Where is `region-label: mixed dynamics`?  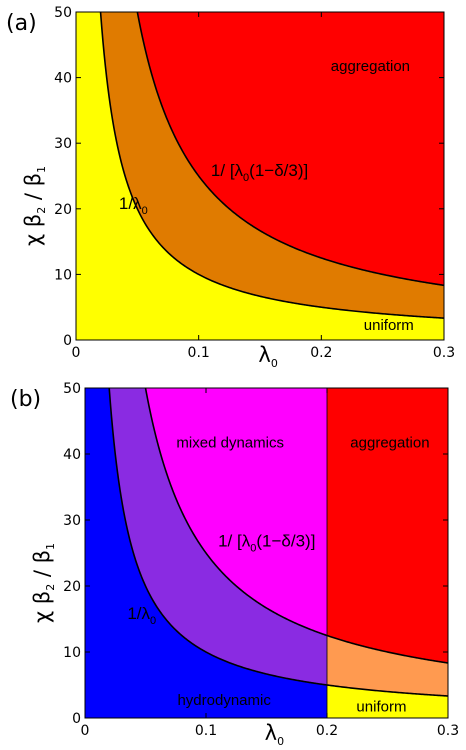
region-label: mixed dynamics is located at coordinates (230, 442).